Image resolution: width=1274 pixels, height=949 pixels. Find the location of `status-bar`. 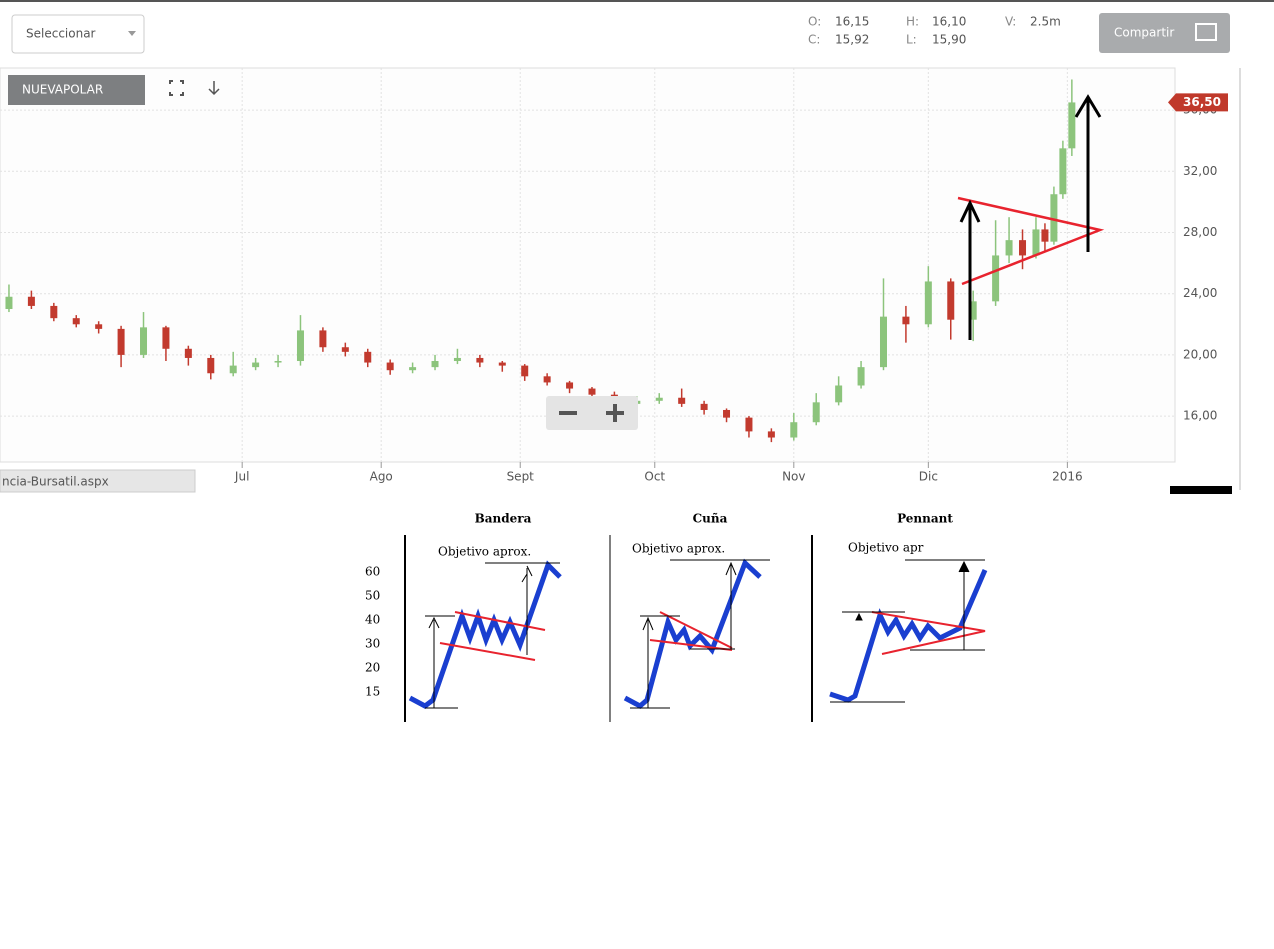

status-bar is located at coordinates (98, 481).